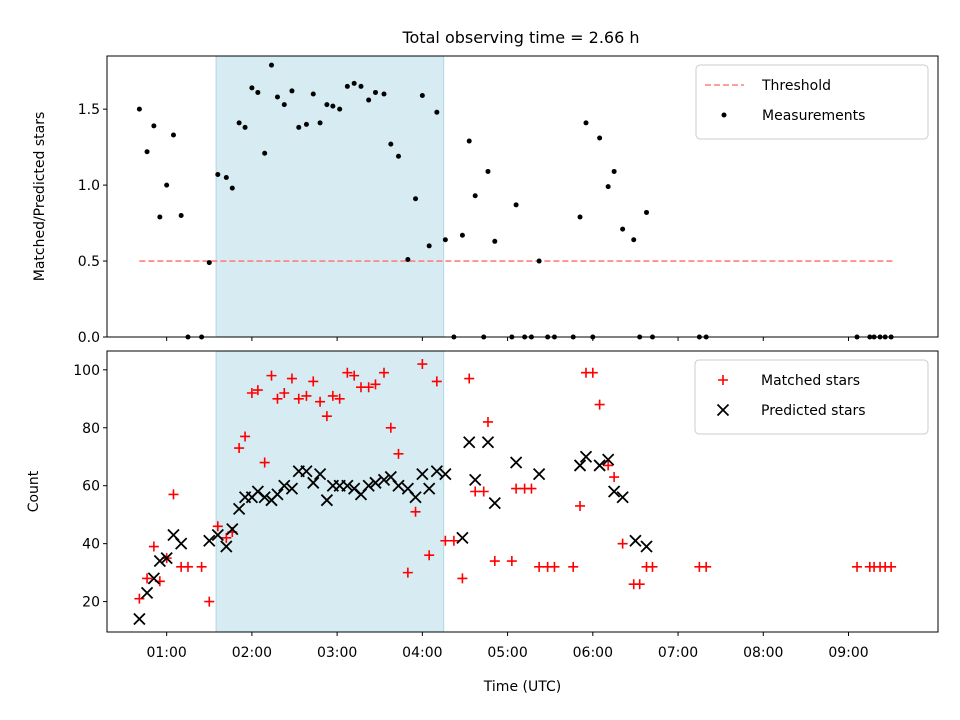 The image size is (960, 720). What do you see at coordinates (34, 491) in the screenshot?
I see `y-axis-label: Count` at bounding box center [34, 491].